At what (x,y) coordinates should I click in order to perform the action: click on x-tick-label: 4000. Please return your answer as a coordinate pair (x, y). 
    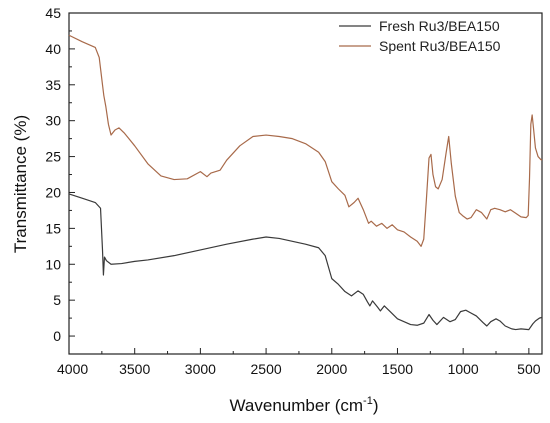
    Looking at the image, I should click on (72, 369).